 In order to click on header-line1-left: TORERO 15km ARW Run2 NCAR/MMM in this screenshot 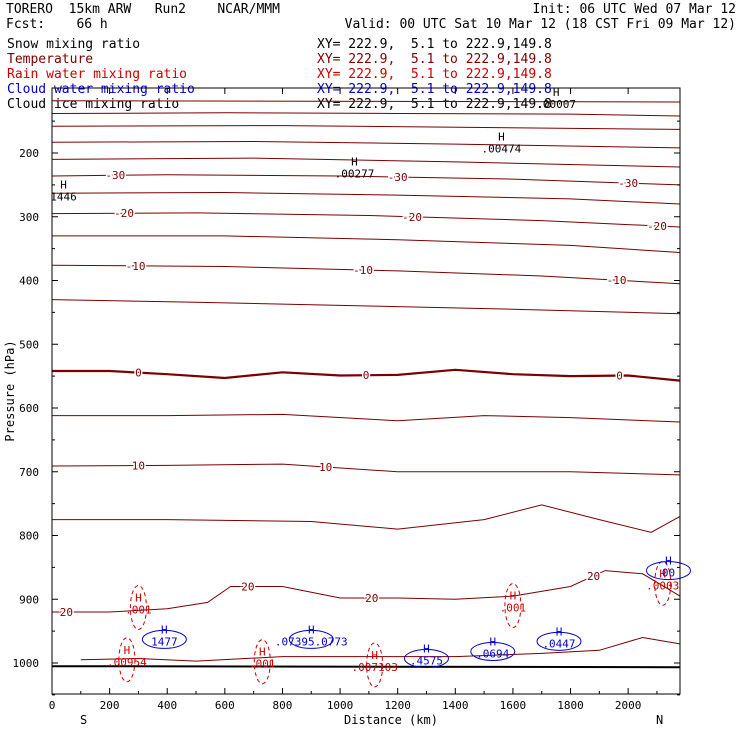, I will do `click(143, 9)`.